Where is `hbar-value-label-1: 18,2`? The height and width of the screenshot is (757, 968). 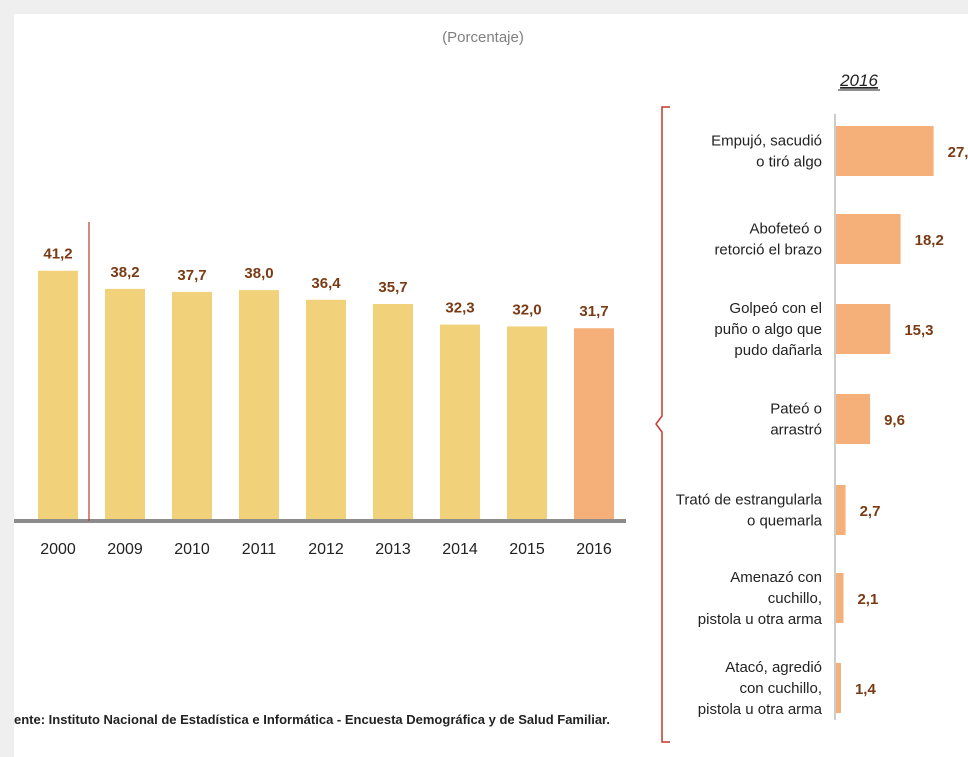 hbar-value-label-1: 18,2 is located at coordinates (929, 240).